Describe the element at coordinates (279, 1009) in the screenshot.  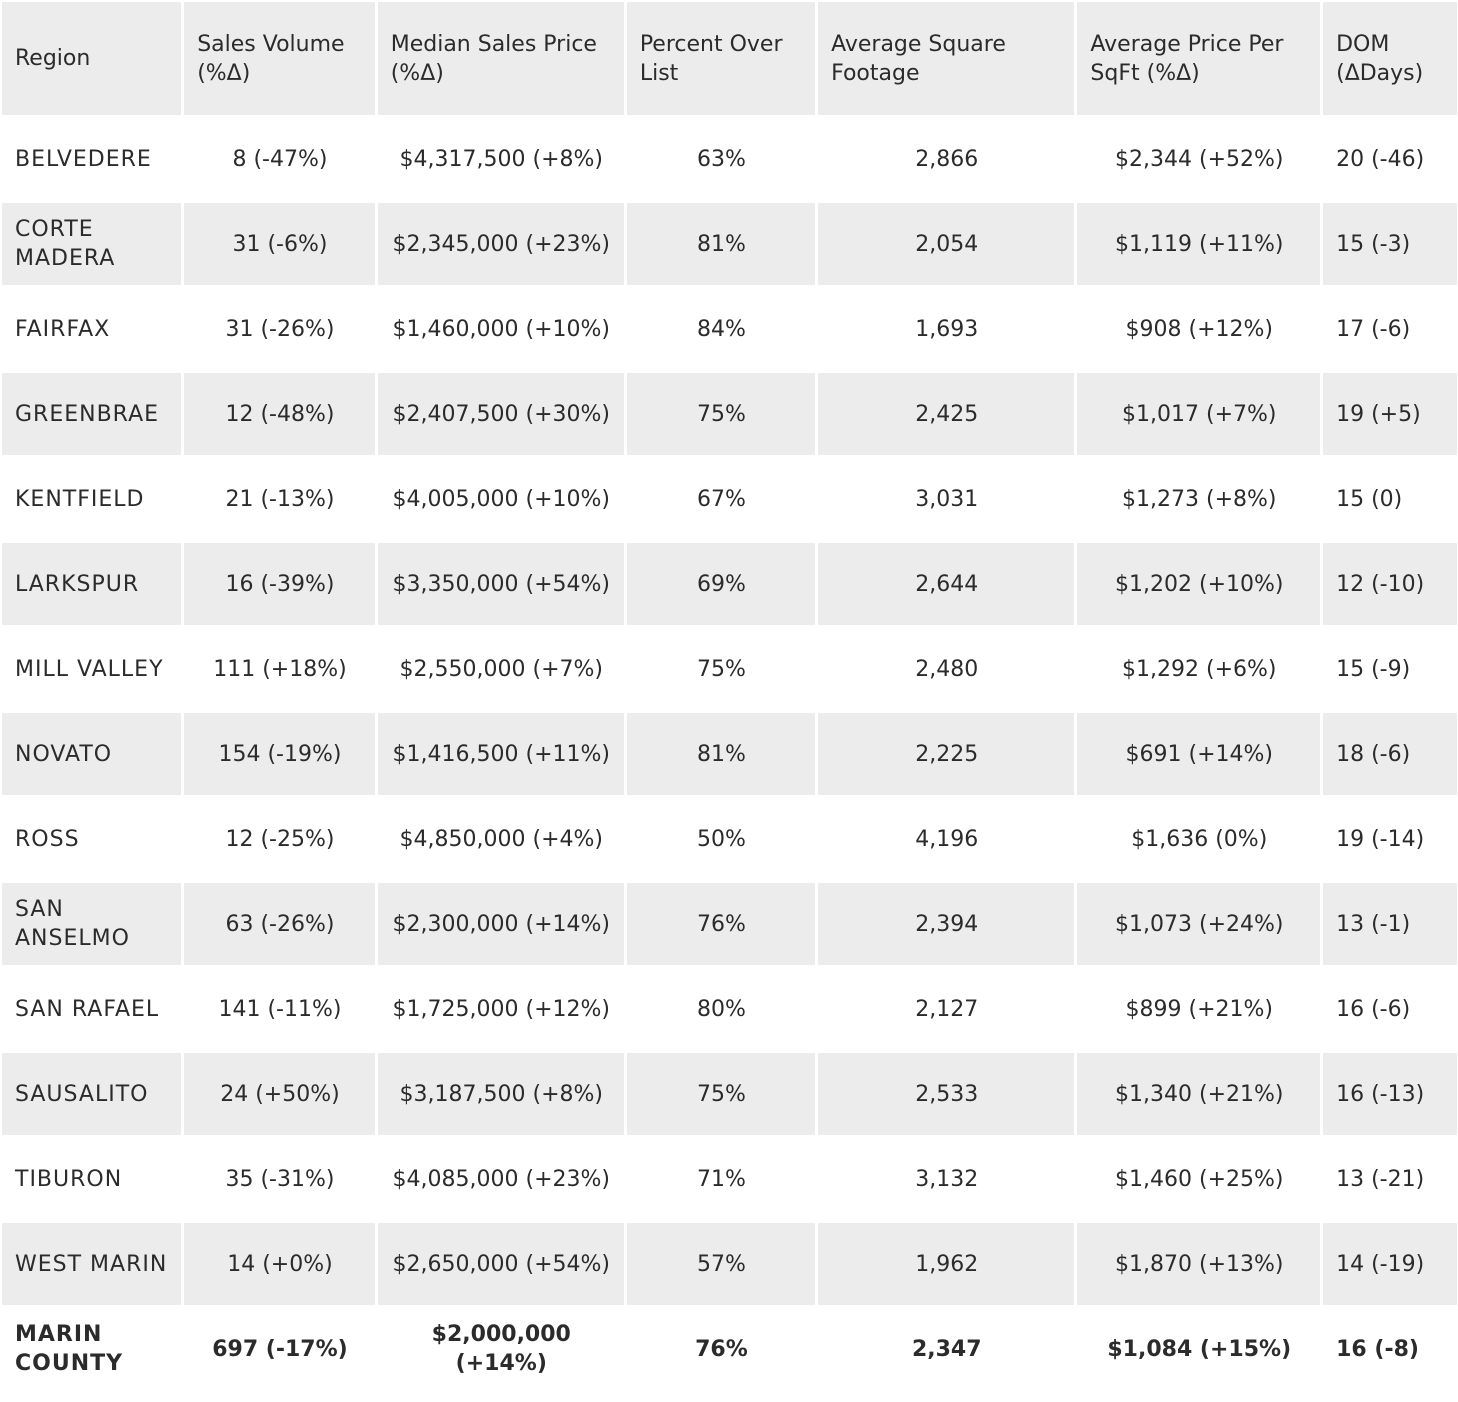
I see `sales-volume-cell: 141 (-11%)` at that location.